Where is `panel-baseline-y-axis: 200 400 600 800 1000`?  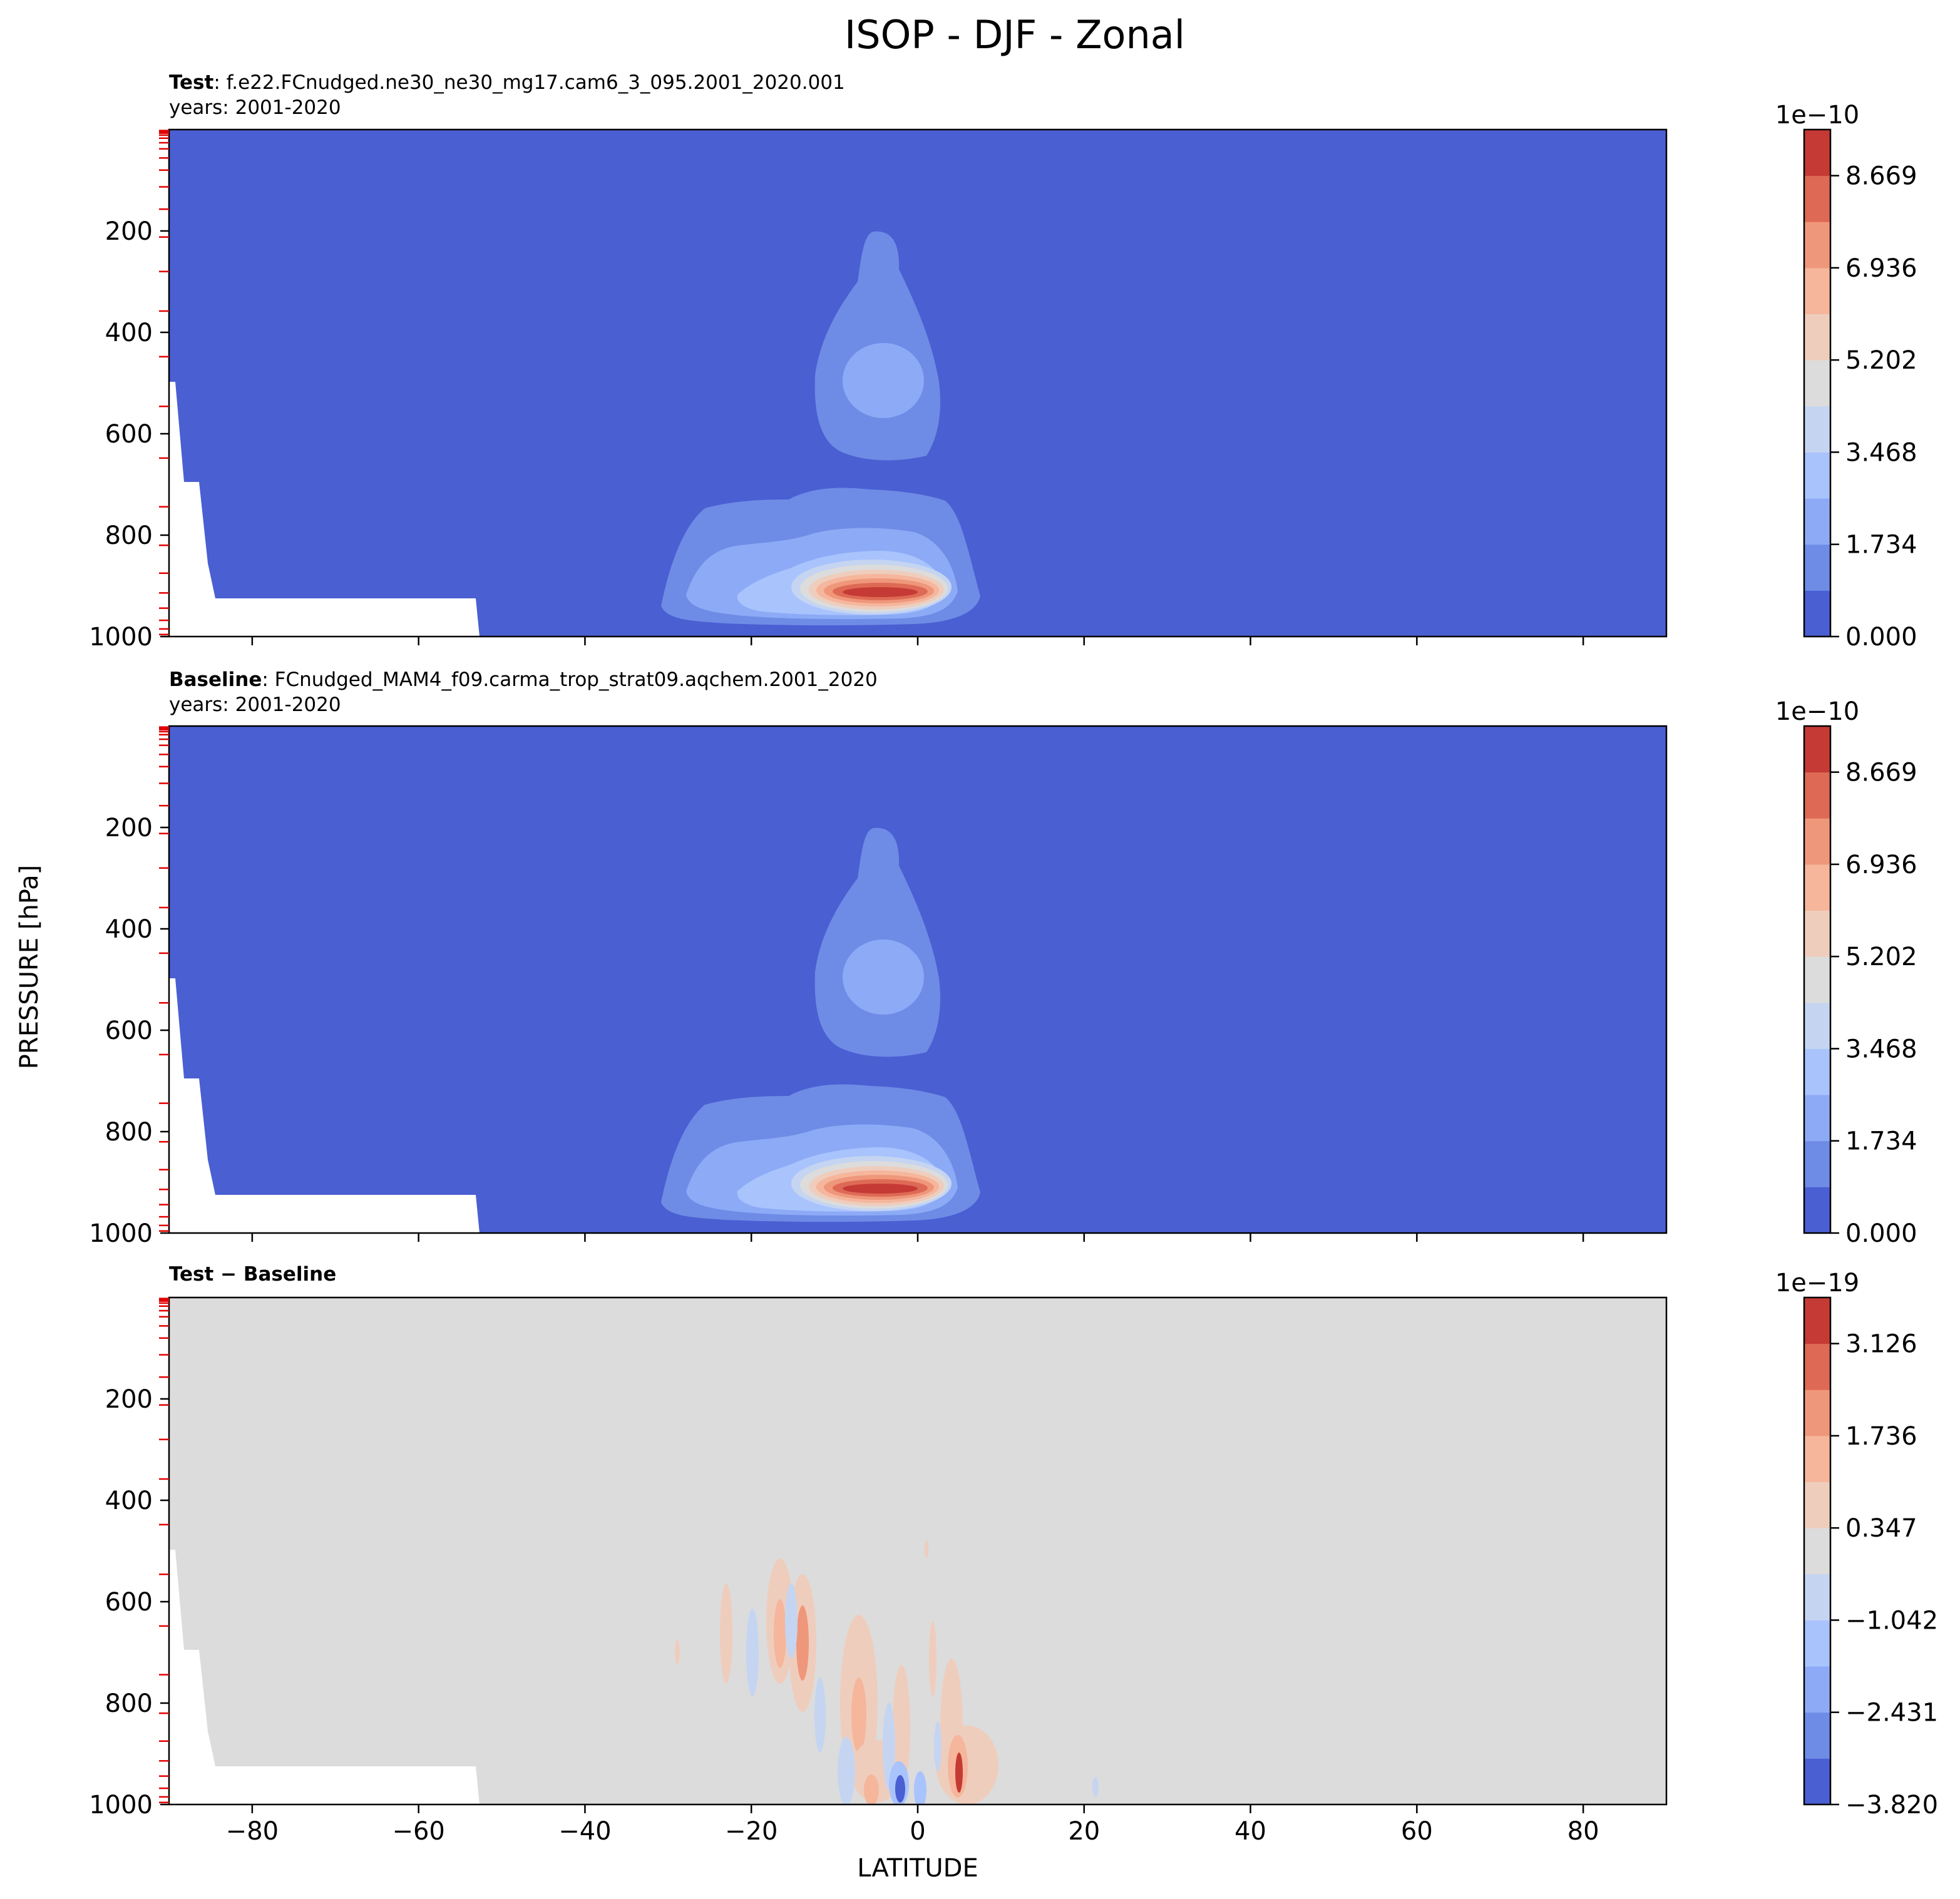 panel-baseline-y-axis: 200 400 600 800 1000 is located at coordinates (129, 1031).